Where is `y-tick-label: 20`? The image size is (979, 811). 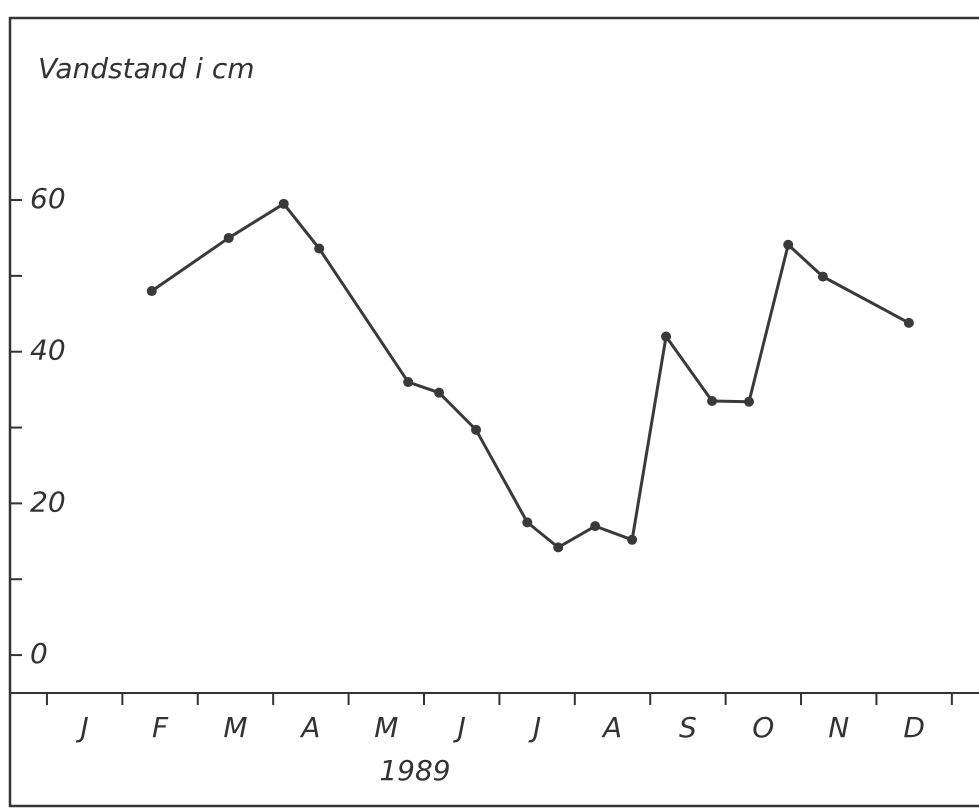 y-tick-label: 20 is located at coordinates (48, 501).